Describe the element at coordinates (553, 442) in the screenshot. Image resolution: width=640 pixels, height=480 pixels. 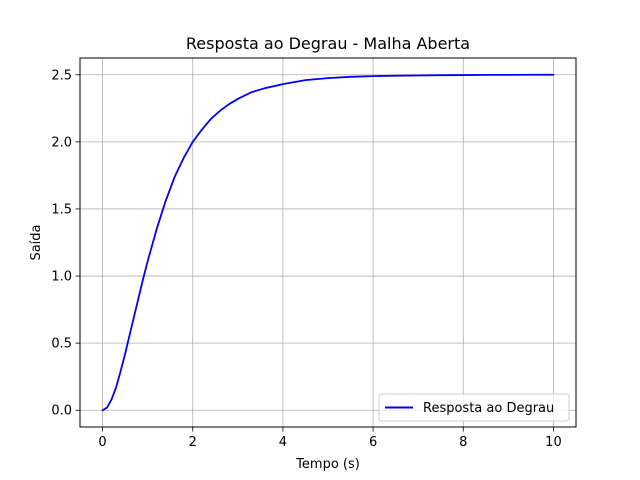
I see `x-tick-label: 10` at that location.